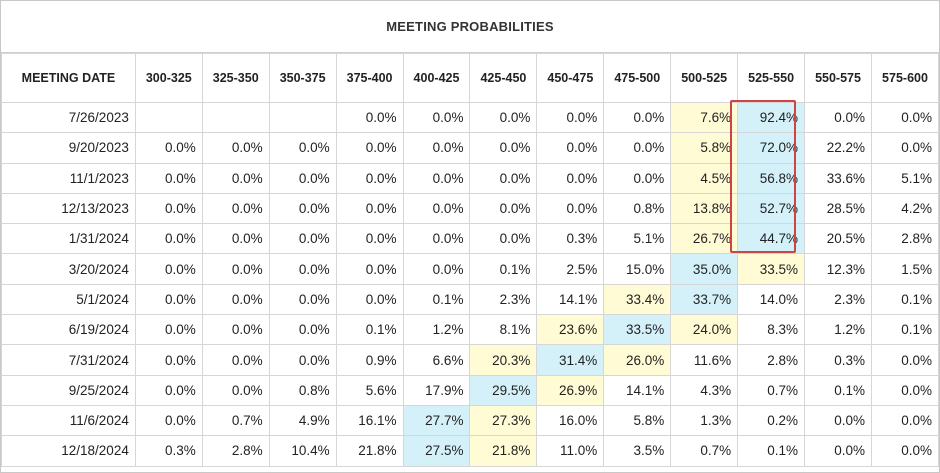  What do you see at coordinates (235, 420) in the screenshot?
I see `probability-cell: 0.7%` at bounding box center [235, 420].